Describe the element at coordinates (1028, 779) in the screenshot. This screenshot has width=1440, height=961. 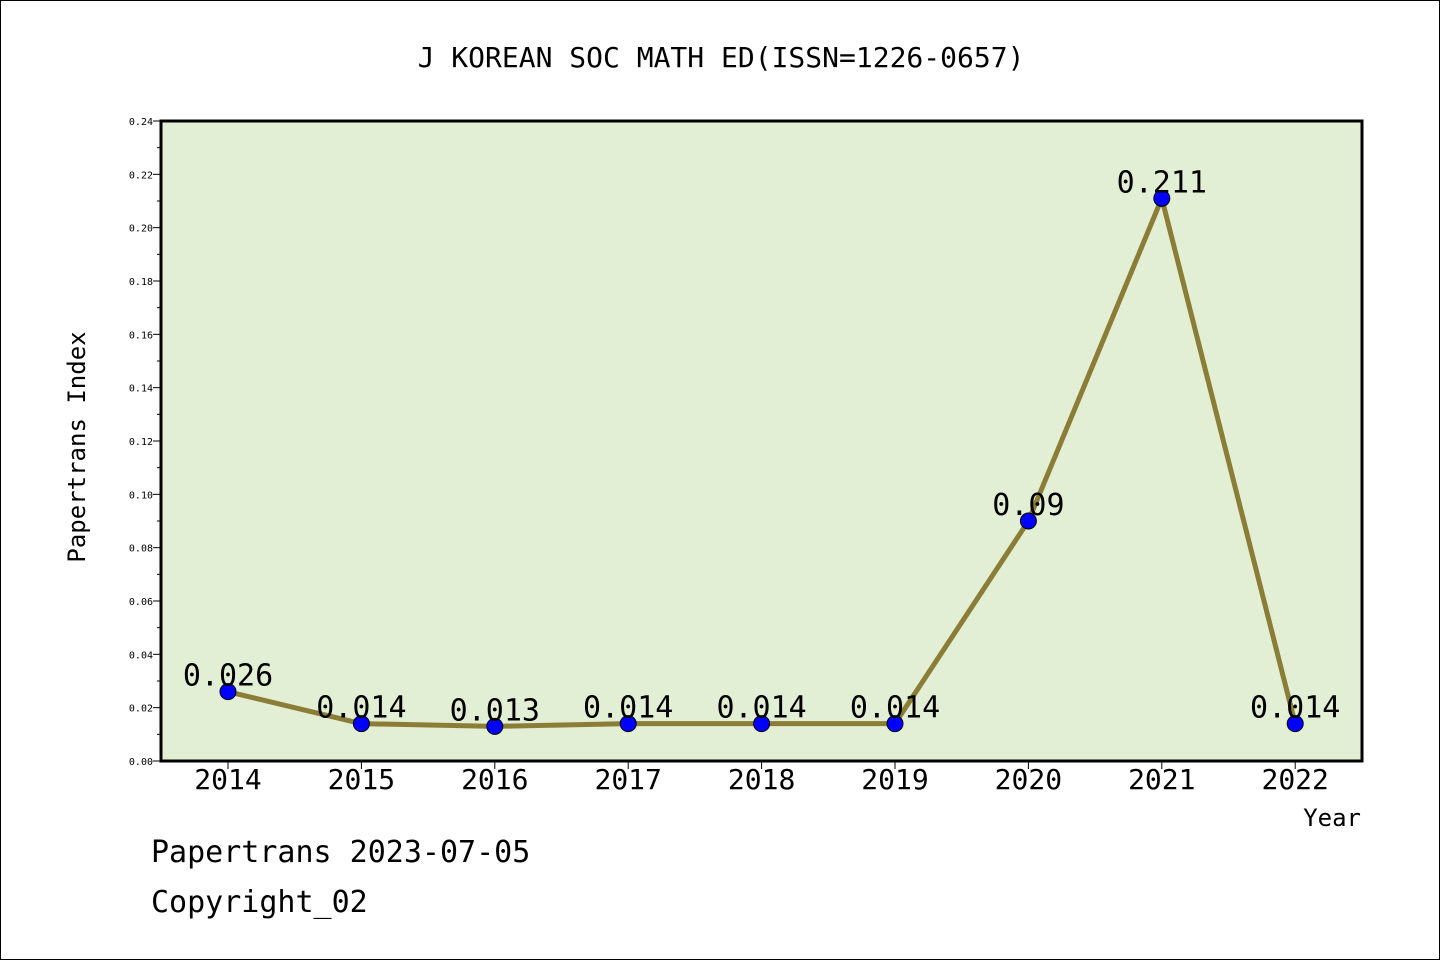
I see `x-tick-label: 2020` at that location.